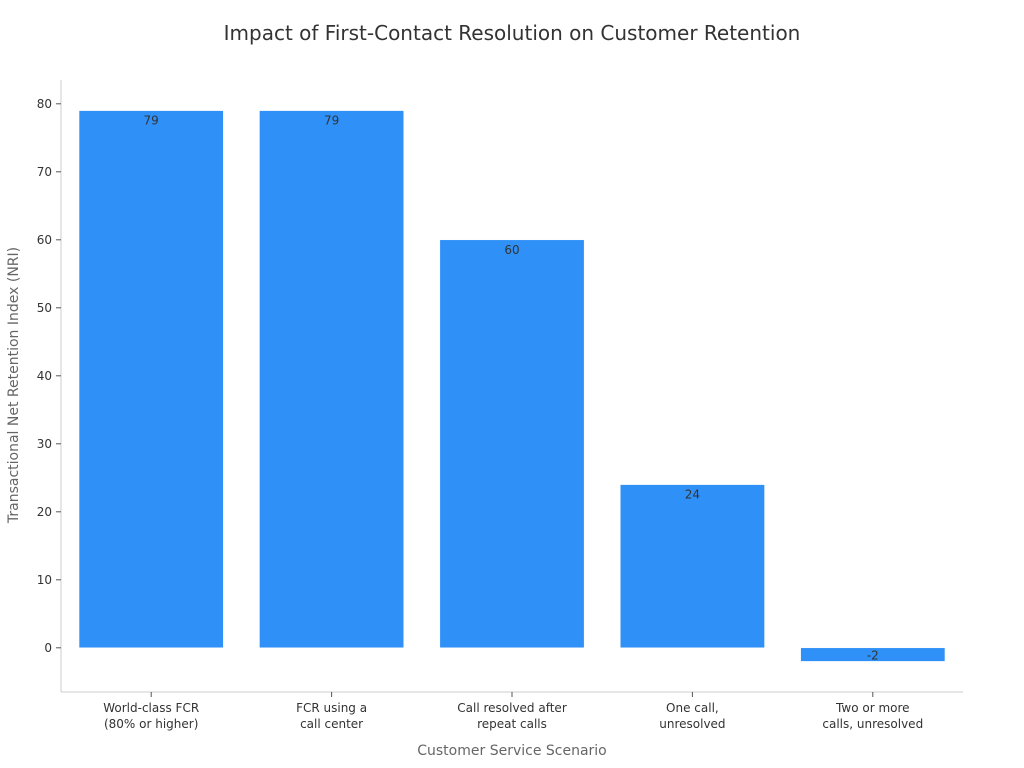  I want to click on x-tick-label: calls, unresolved, so click(872, 724).